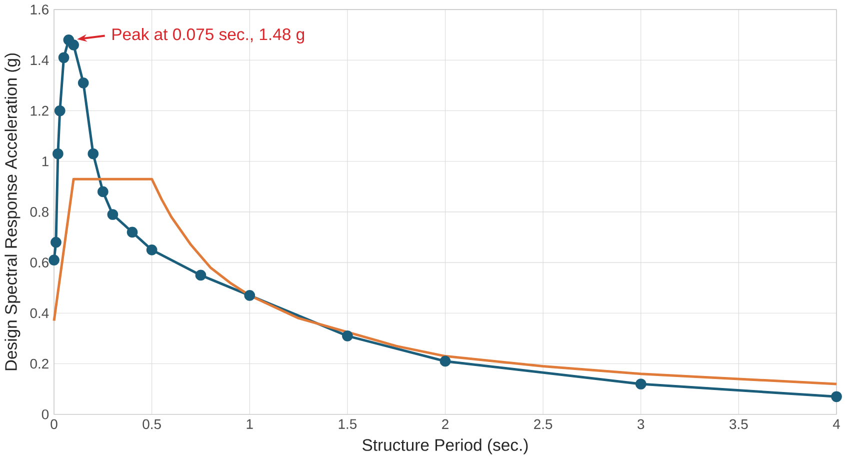  I want to click on y-tick-label: 1.2, so click(39, 111).